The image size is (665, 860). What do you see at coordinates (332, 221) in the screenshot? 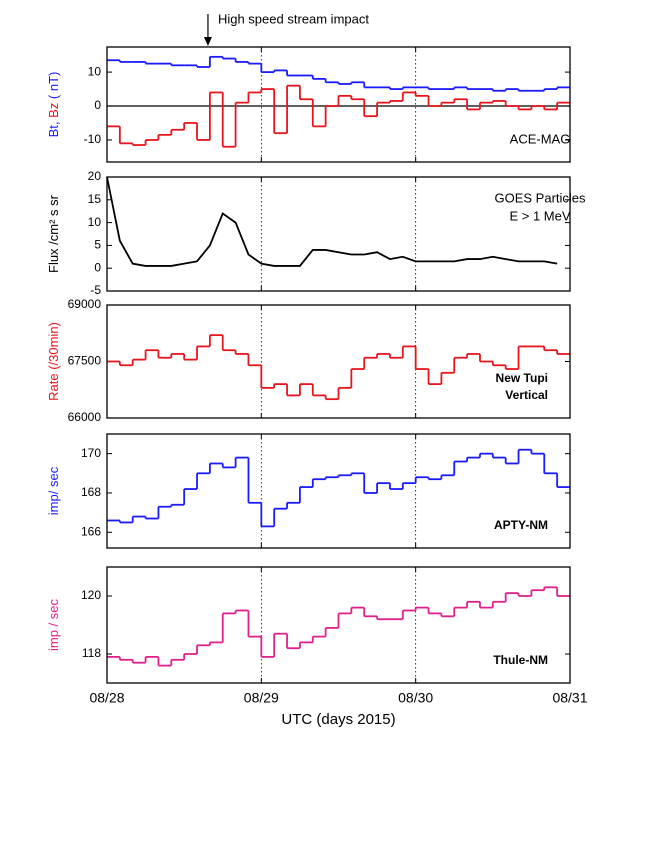
I see `series-line` at bounding box center [332, 221].